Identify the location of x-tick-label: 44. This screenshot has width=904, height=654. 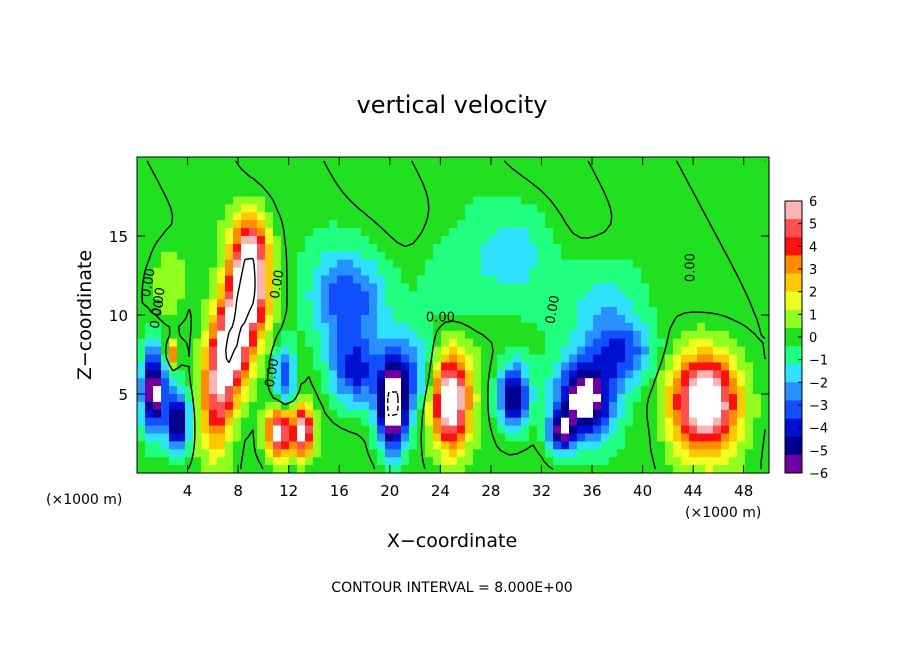
(693, 491).